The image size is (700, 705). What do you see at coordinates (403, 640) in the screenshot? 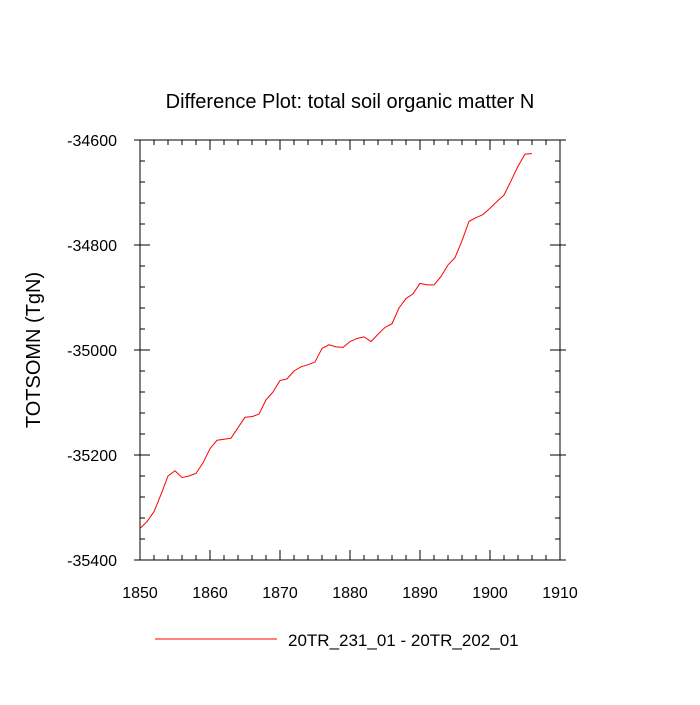
I see `legend-label: 20TR_231_01 - 20TR_202_01` at bounding box center [403, 640].